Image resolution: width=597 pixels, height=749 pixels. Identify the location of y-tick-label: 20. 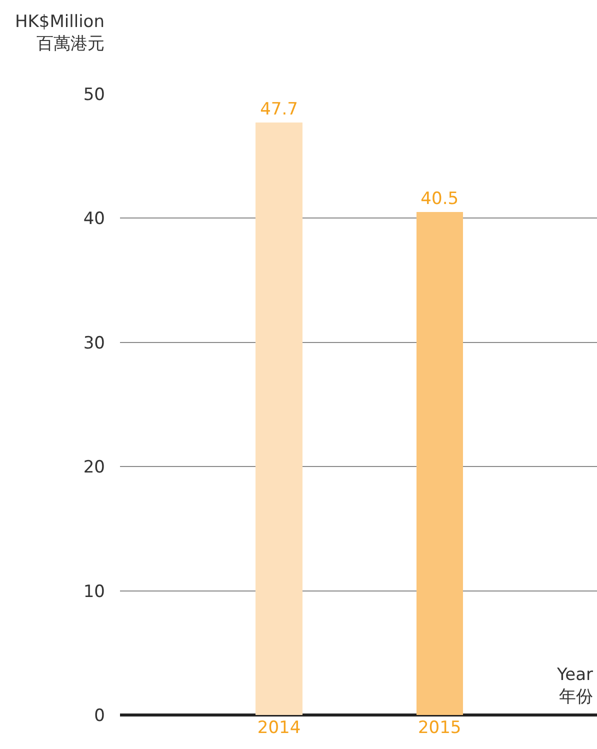
(94, 468).